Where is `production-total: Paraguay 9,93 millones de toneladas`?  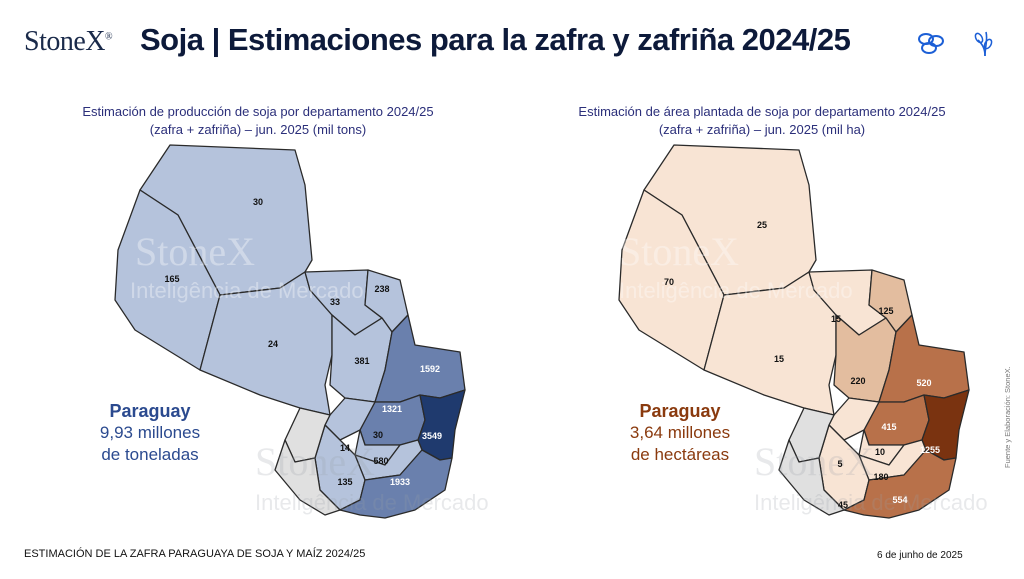 production-total: Paraguay 9,93 millones de toneladas is located at coordinates (150, 433).